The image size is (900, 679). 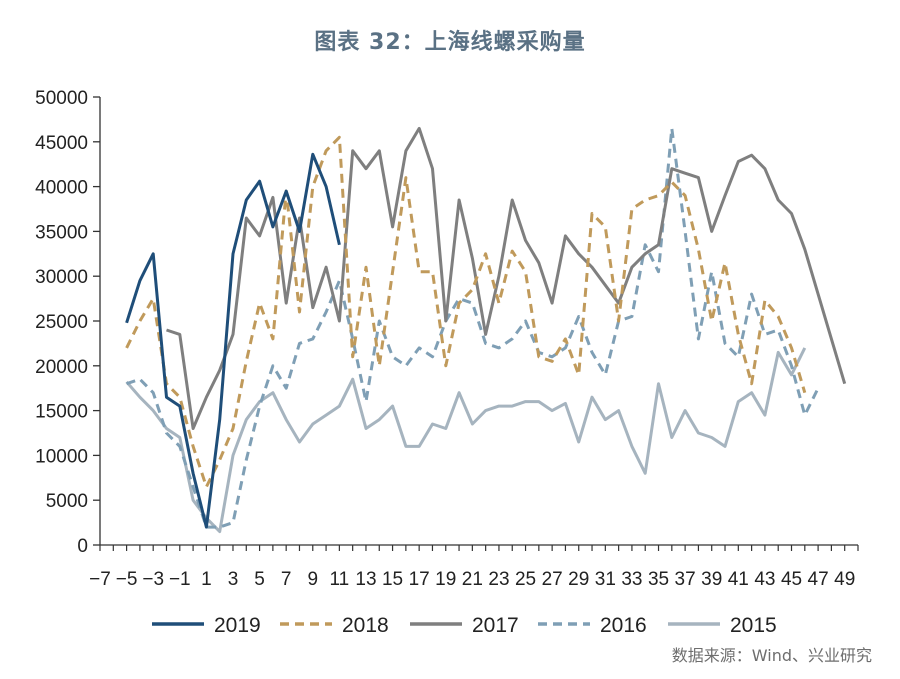 I want to click on x-tick-label: 29, so click(x=578, y=579).